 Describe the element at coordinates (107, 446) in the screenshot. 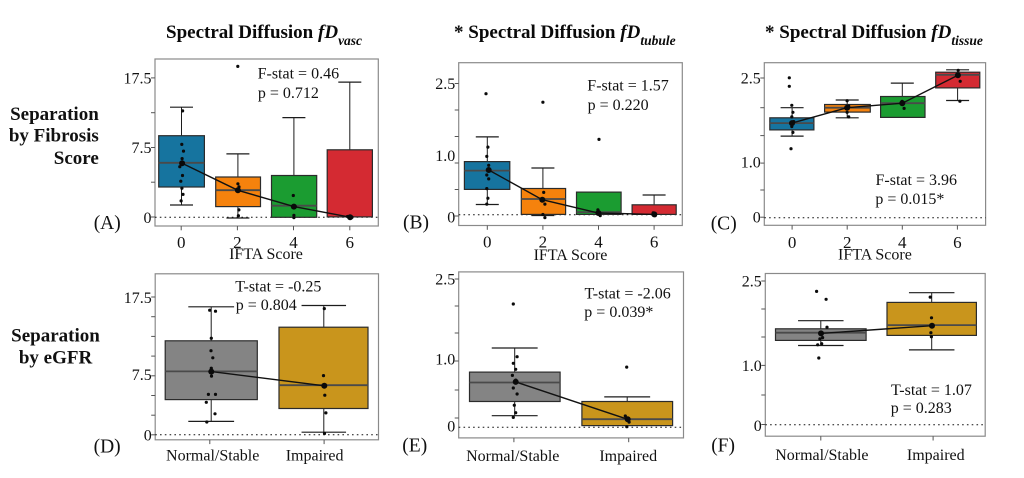

I see `svg-text: (D)` at that location.